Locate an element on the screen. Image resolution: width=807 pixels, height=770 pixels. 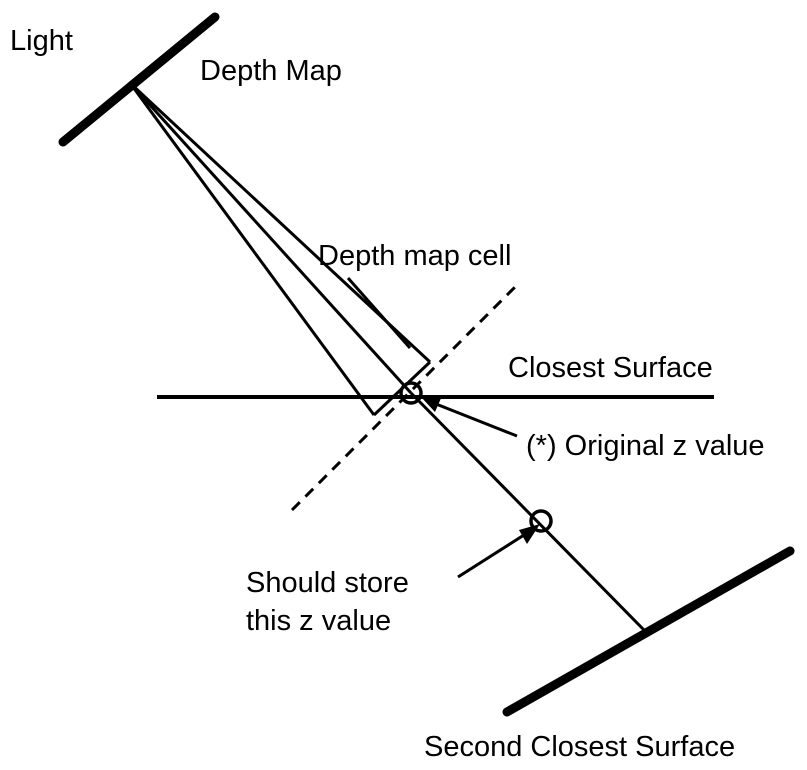
light-ray-center is located at coordinates (270, 238).